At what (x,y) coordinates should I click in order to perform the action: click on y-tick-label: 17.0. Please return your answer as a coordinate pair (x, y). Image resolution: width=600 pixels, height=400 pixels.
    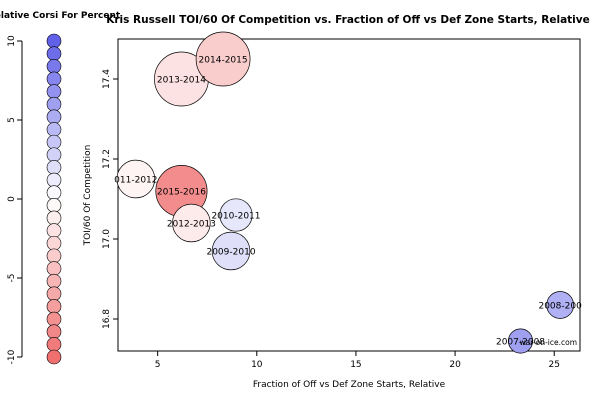
    Looking at the image, I should click on (107, 239).